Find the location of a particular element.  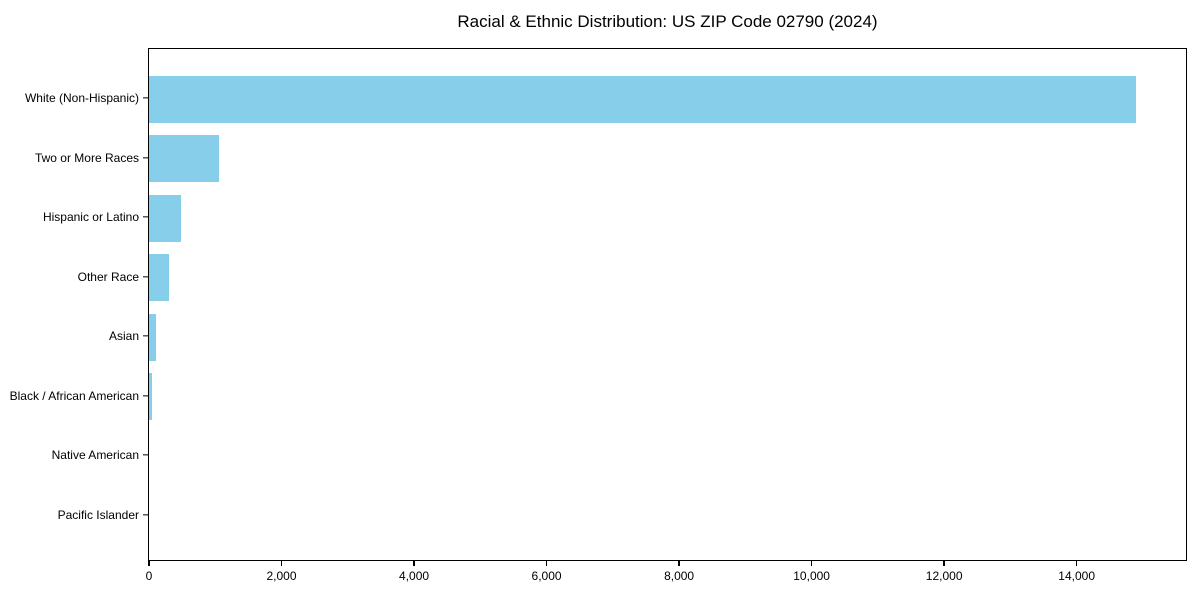

y-tick-label-other-race: Other Race is located at coordinates (108, 276).